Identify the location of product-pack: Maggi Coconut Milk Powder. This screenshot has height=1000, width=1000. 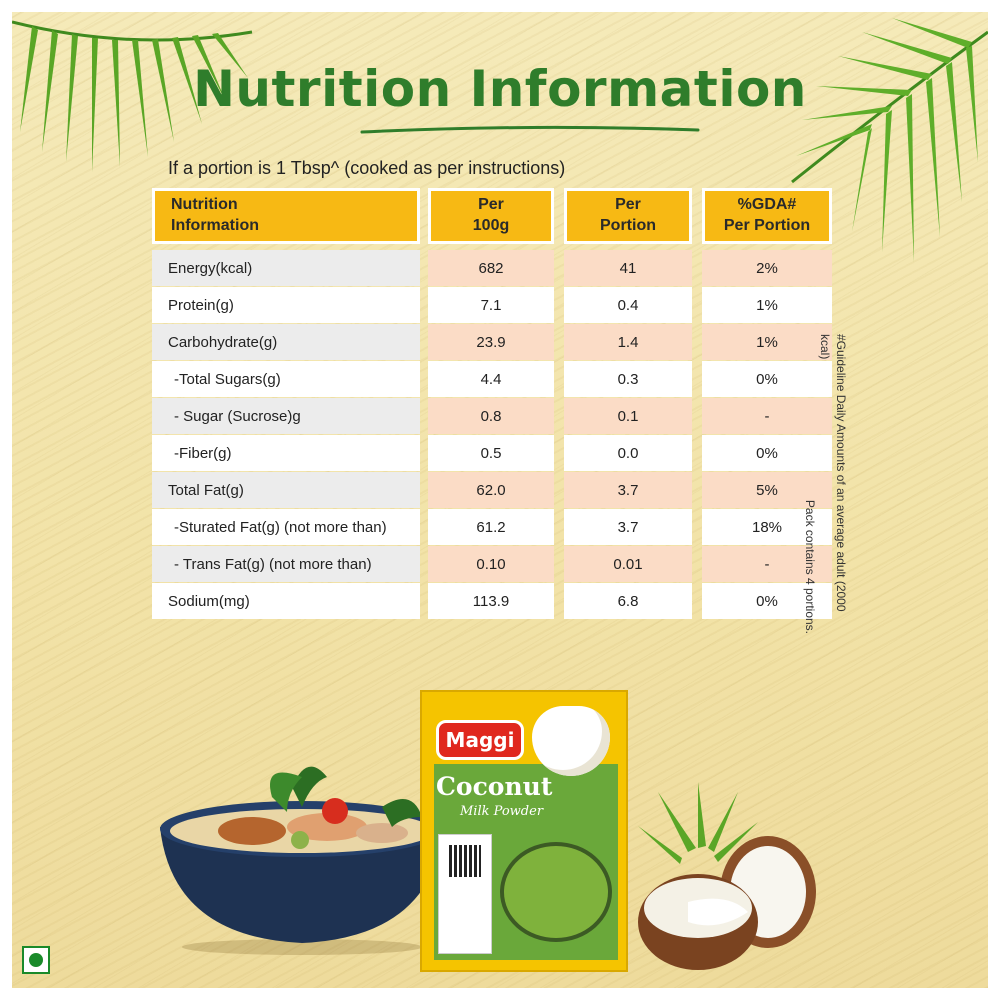
(524, 831).